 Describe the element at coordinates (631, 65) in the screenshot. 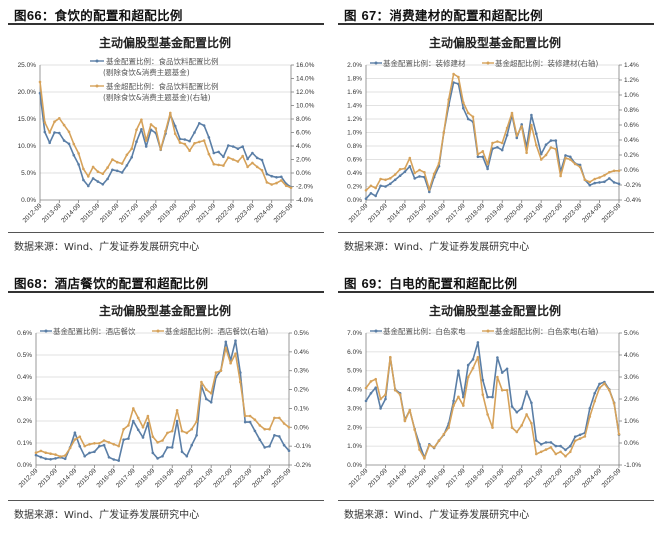

I see `right-axis-tick: 1.4%` at that location.